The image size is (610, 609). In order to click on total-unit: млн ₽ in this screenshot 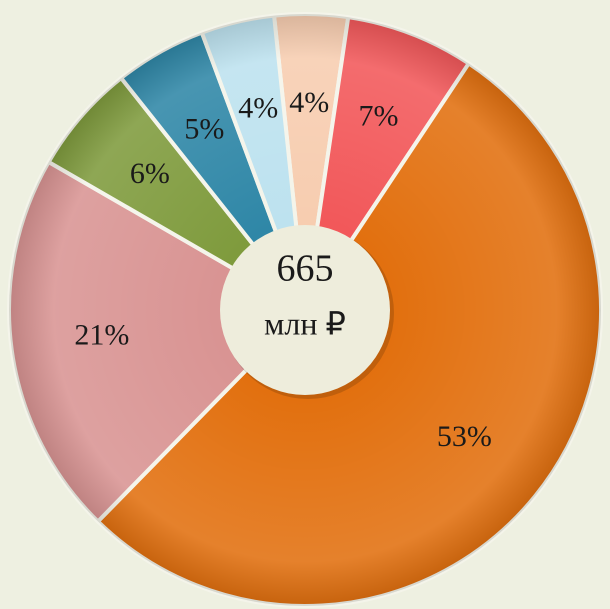, I will do `click(305, 323)`.